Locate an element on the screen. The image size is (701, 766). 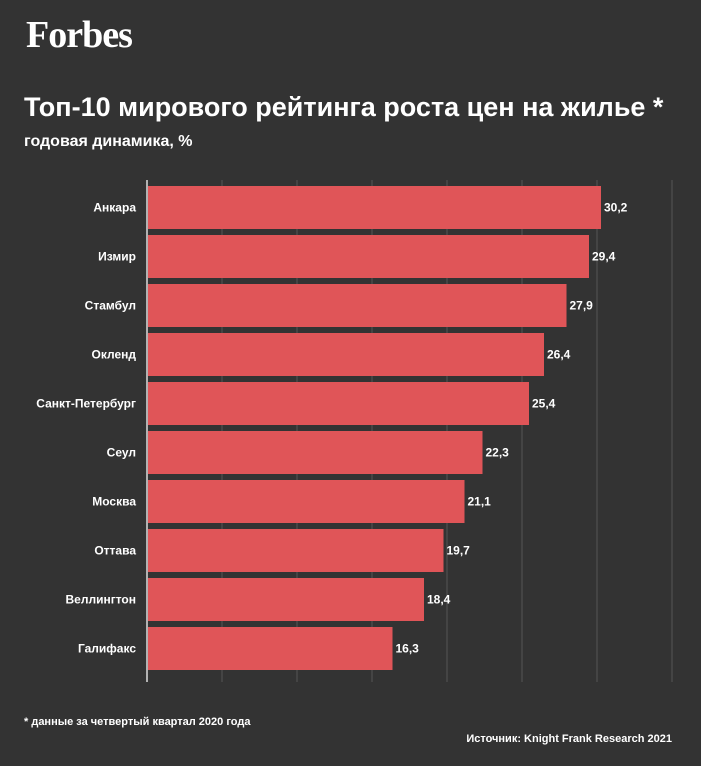
category-label: Санкт-Петербург is located at coordinates (86, 404).